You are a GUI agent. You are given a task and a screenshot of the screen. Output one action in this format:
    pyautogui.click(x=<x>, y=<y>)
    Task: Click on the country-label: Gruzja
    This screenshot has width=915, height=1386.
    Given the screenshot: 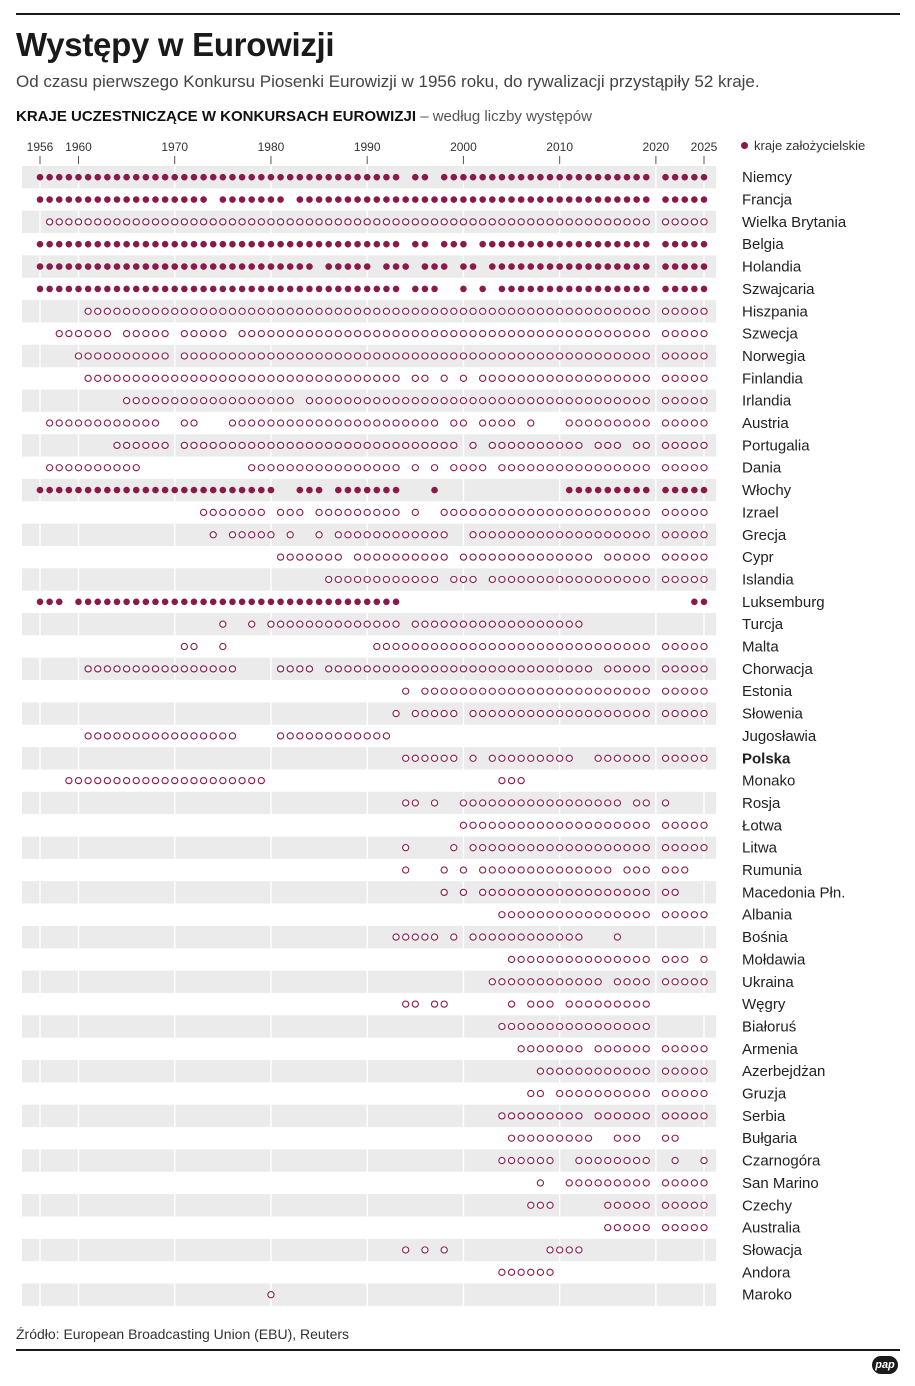 What is the action you would take?
    pyautogui.click(x=764, y=1094)
    